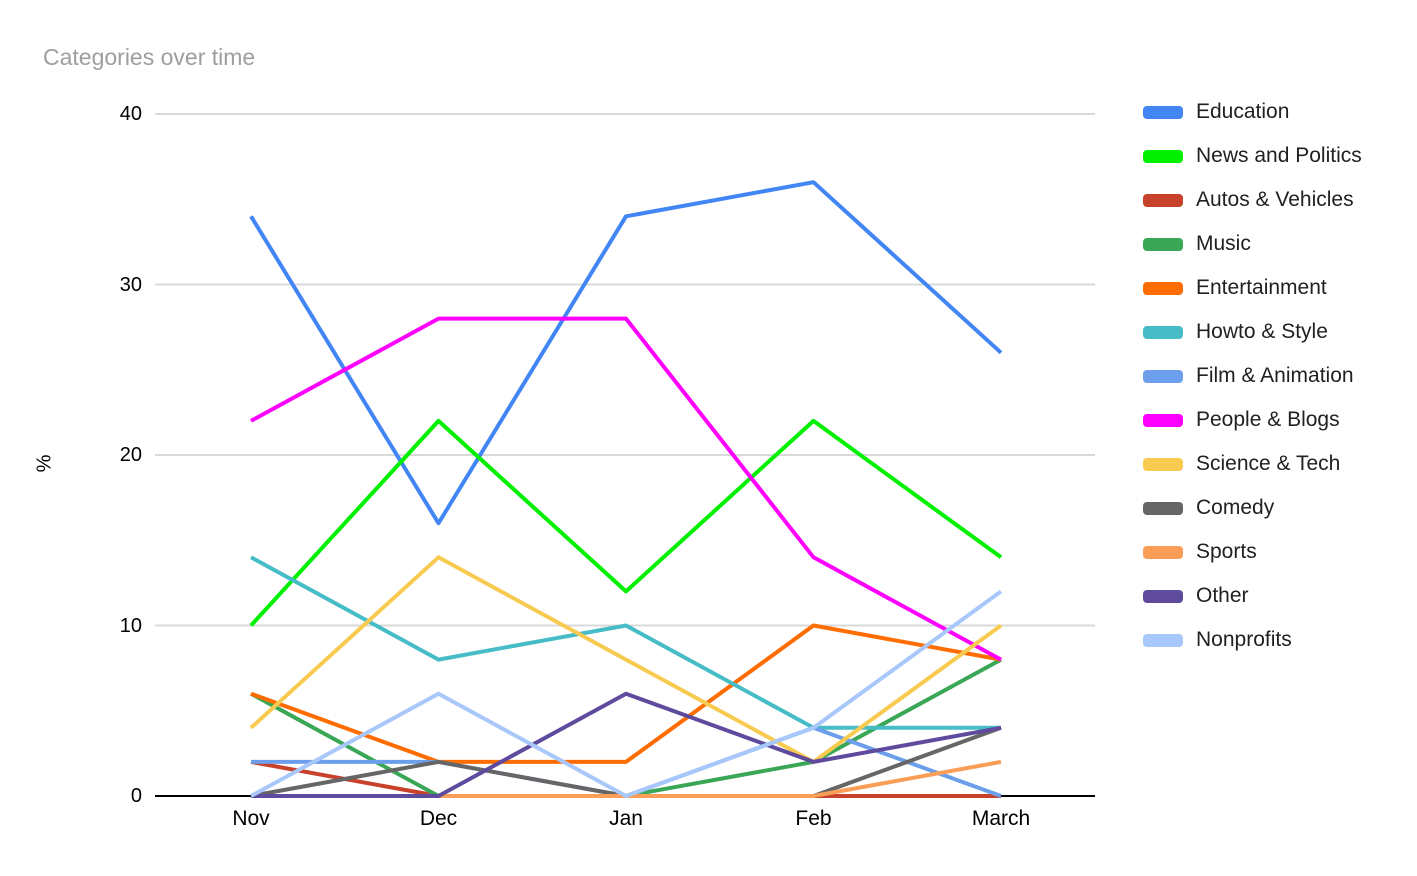 This screenshot has width=1417, height=876. I want to click on legend-label-entertainment: Entertainment, so click(1261, 287).